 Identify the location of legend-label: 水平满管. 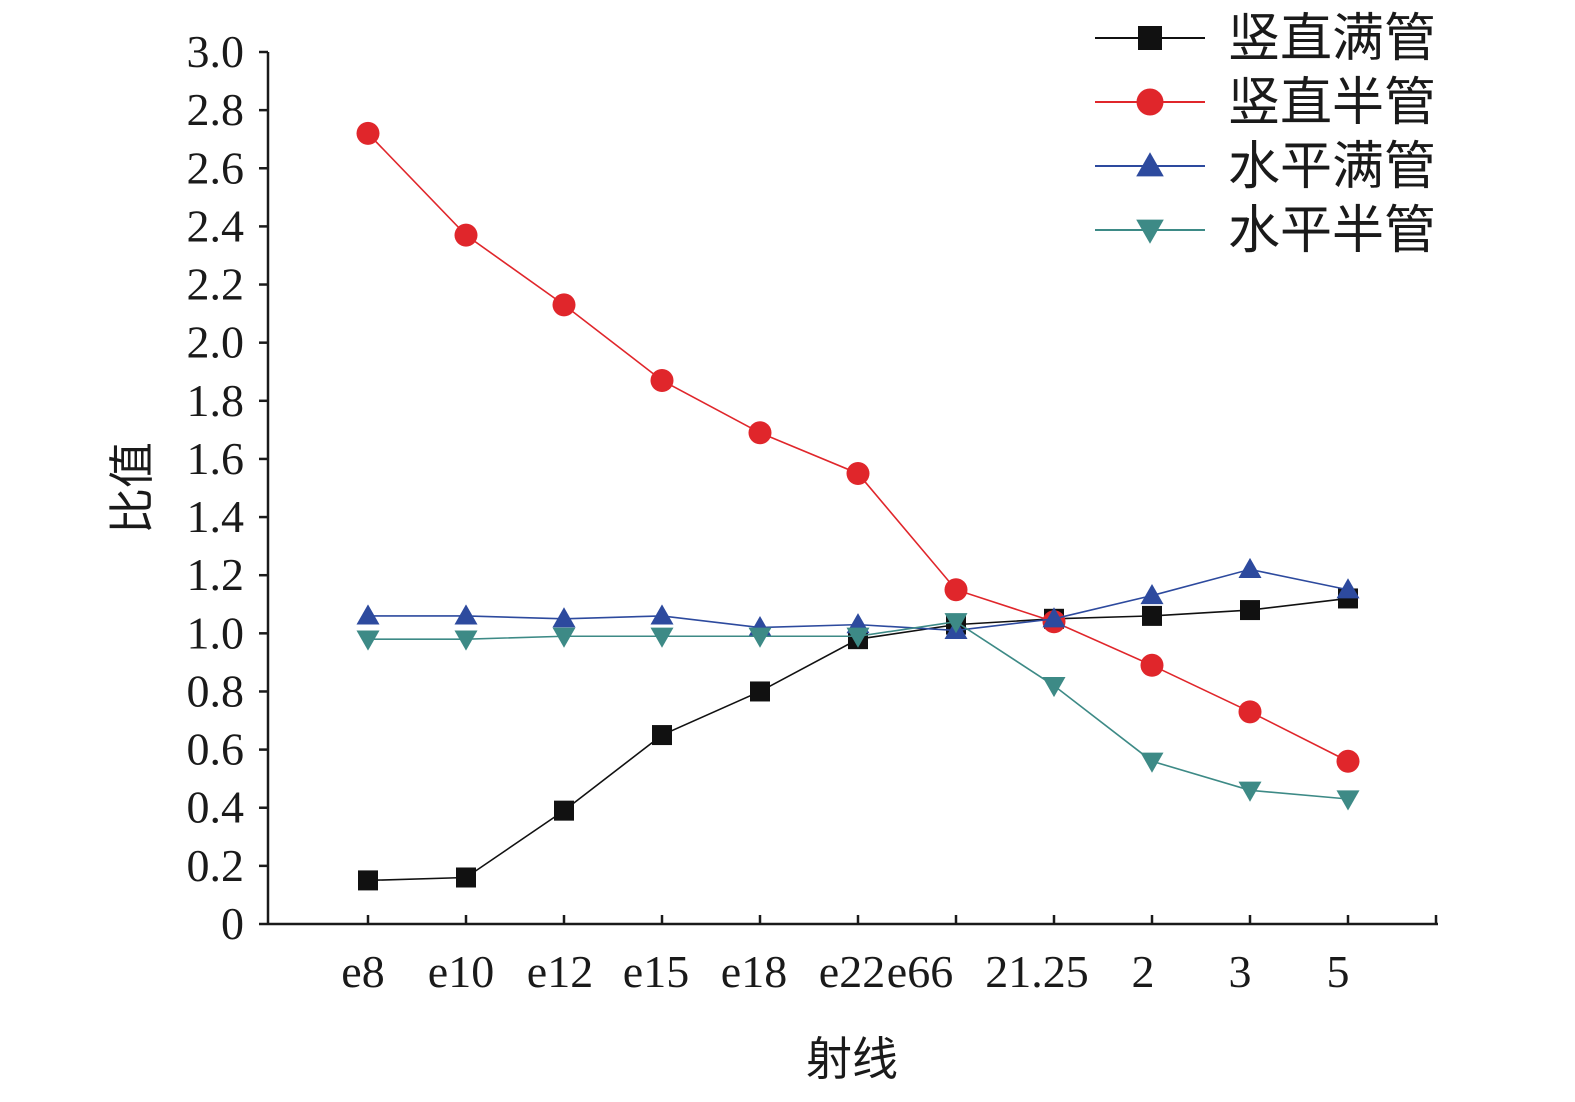
(1332, 167).